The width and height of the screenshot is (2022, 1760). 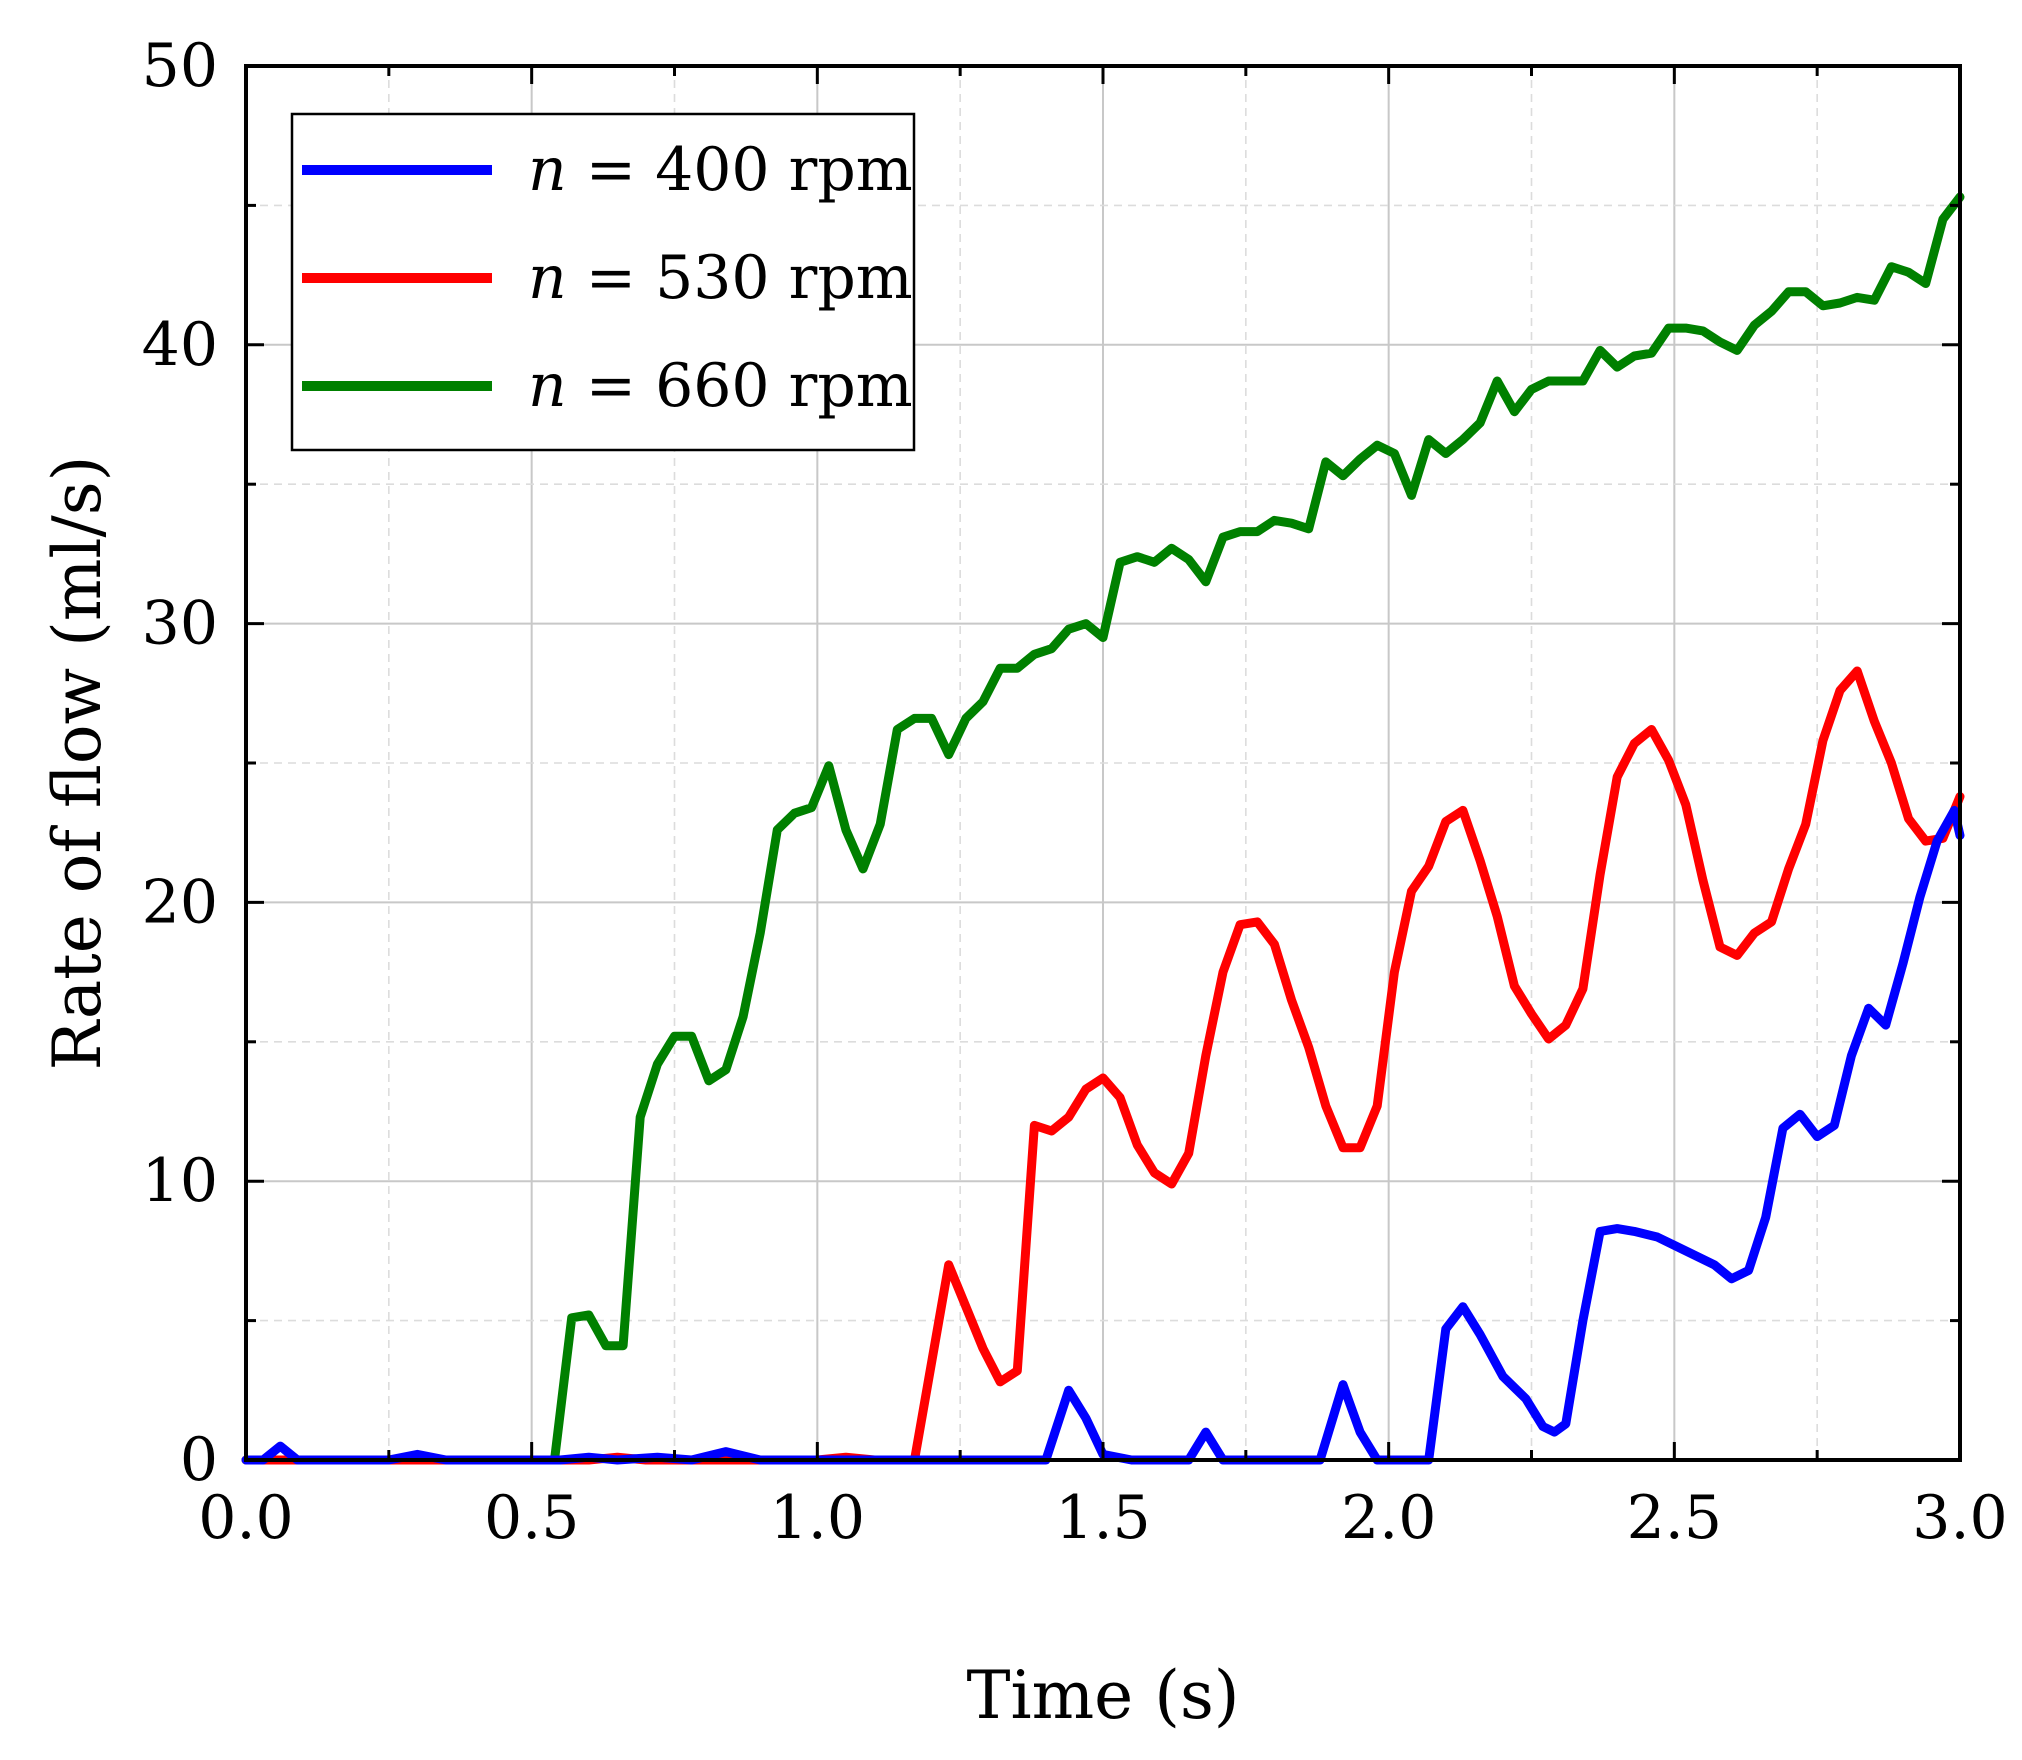 I want to click on y-tick-label: 10, so click(x=180, y=1181).